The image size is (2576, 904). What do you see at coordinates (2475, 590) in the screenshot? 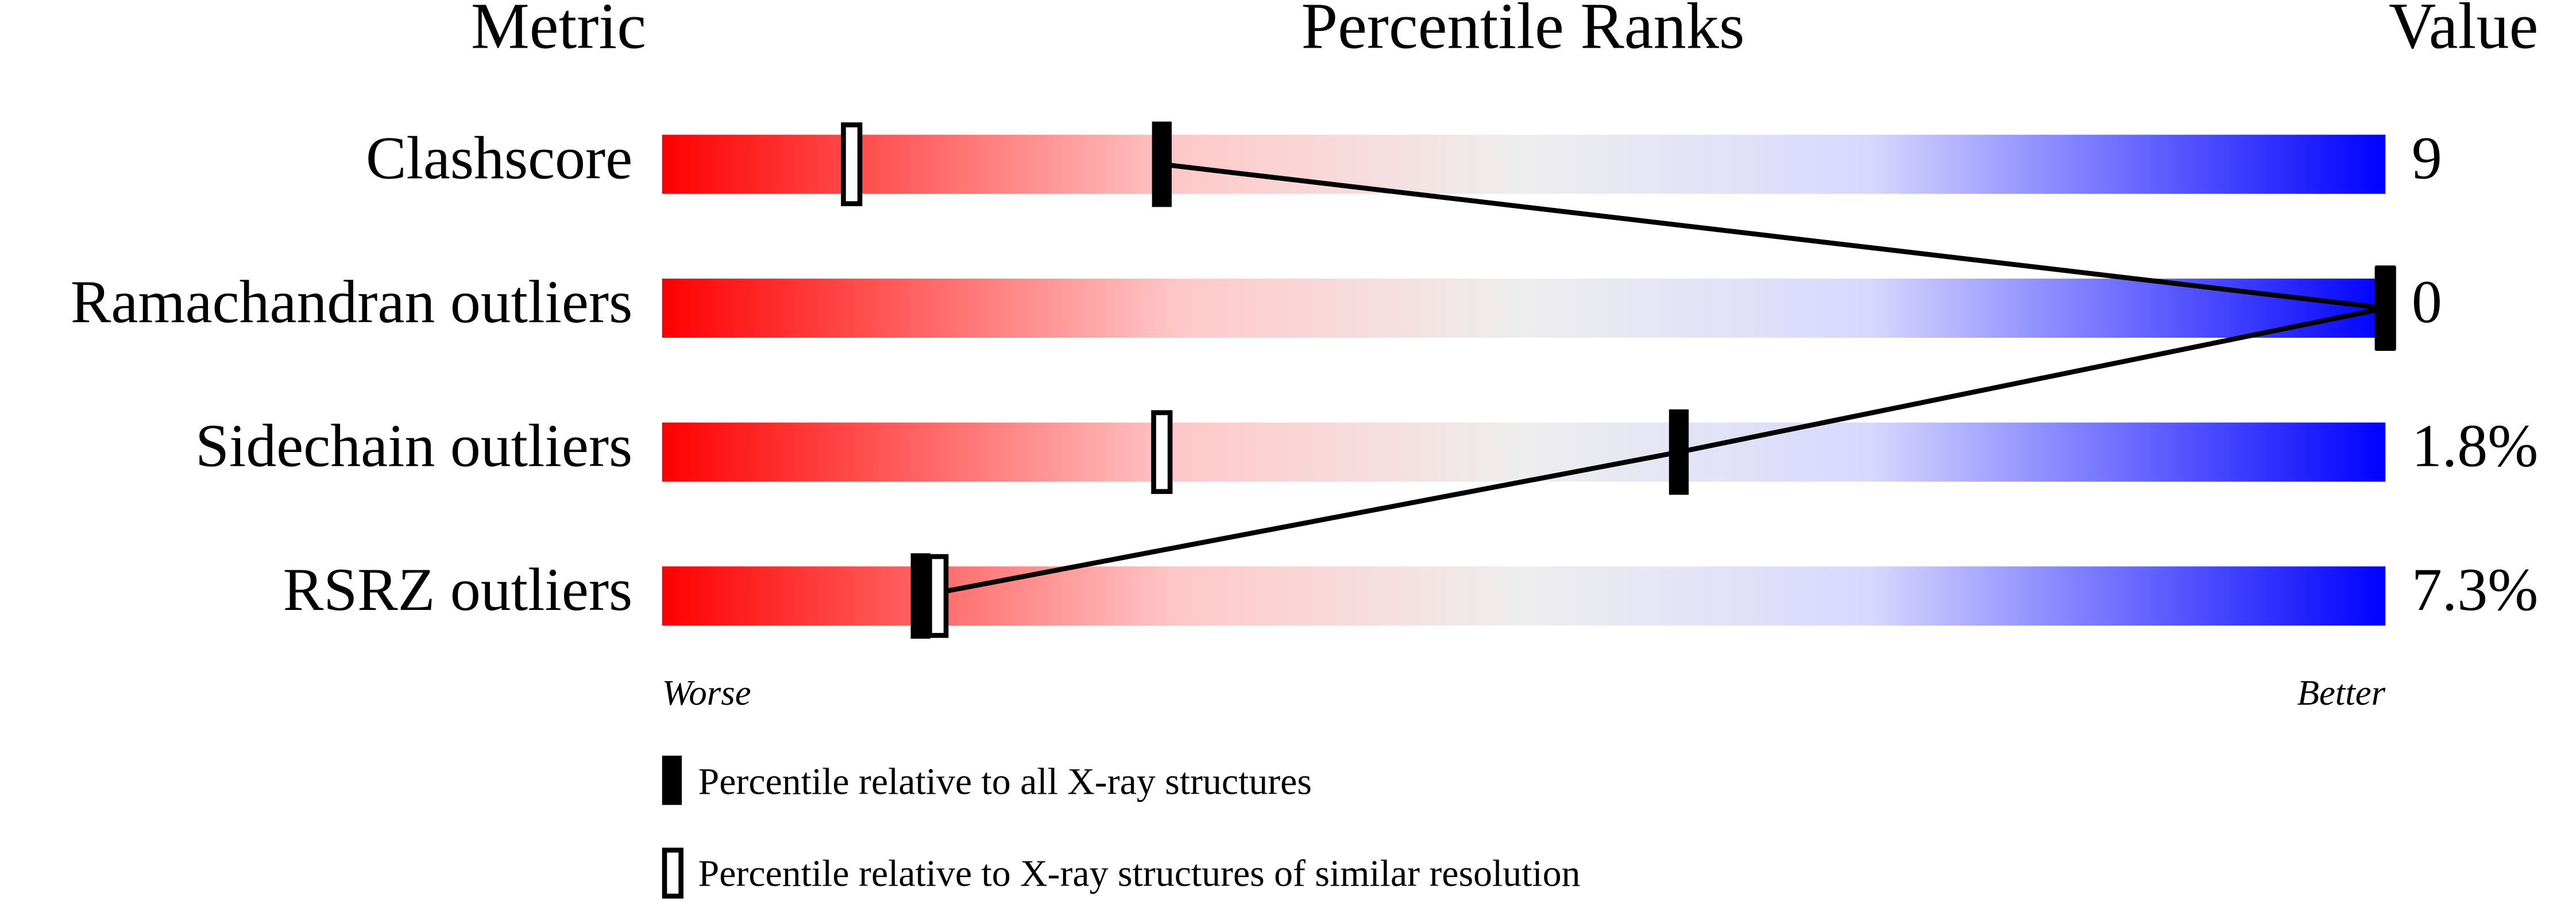
I see `metric-value: 7.3%` at bounding box center [2475, 590].